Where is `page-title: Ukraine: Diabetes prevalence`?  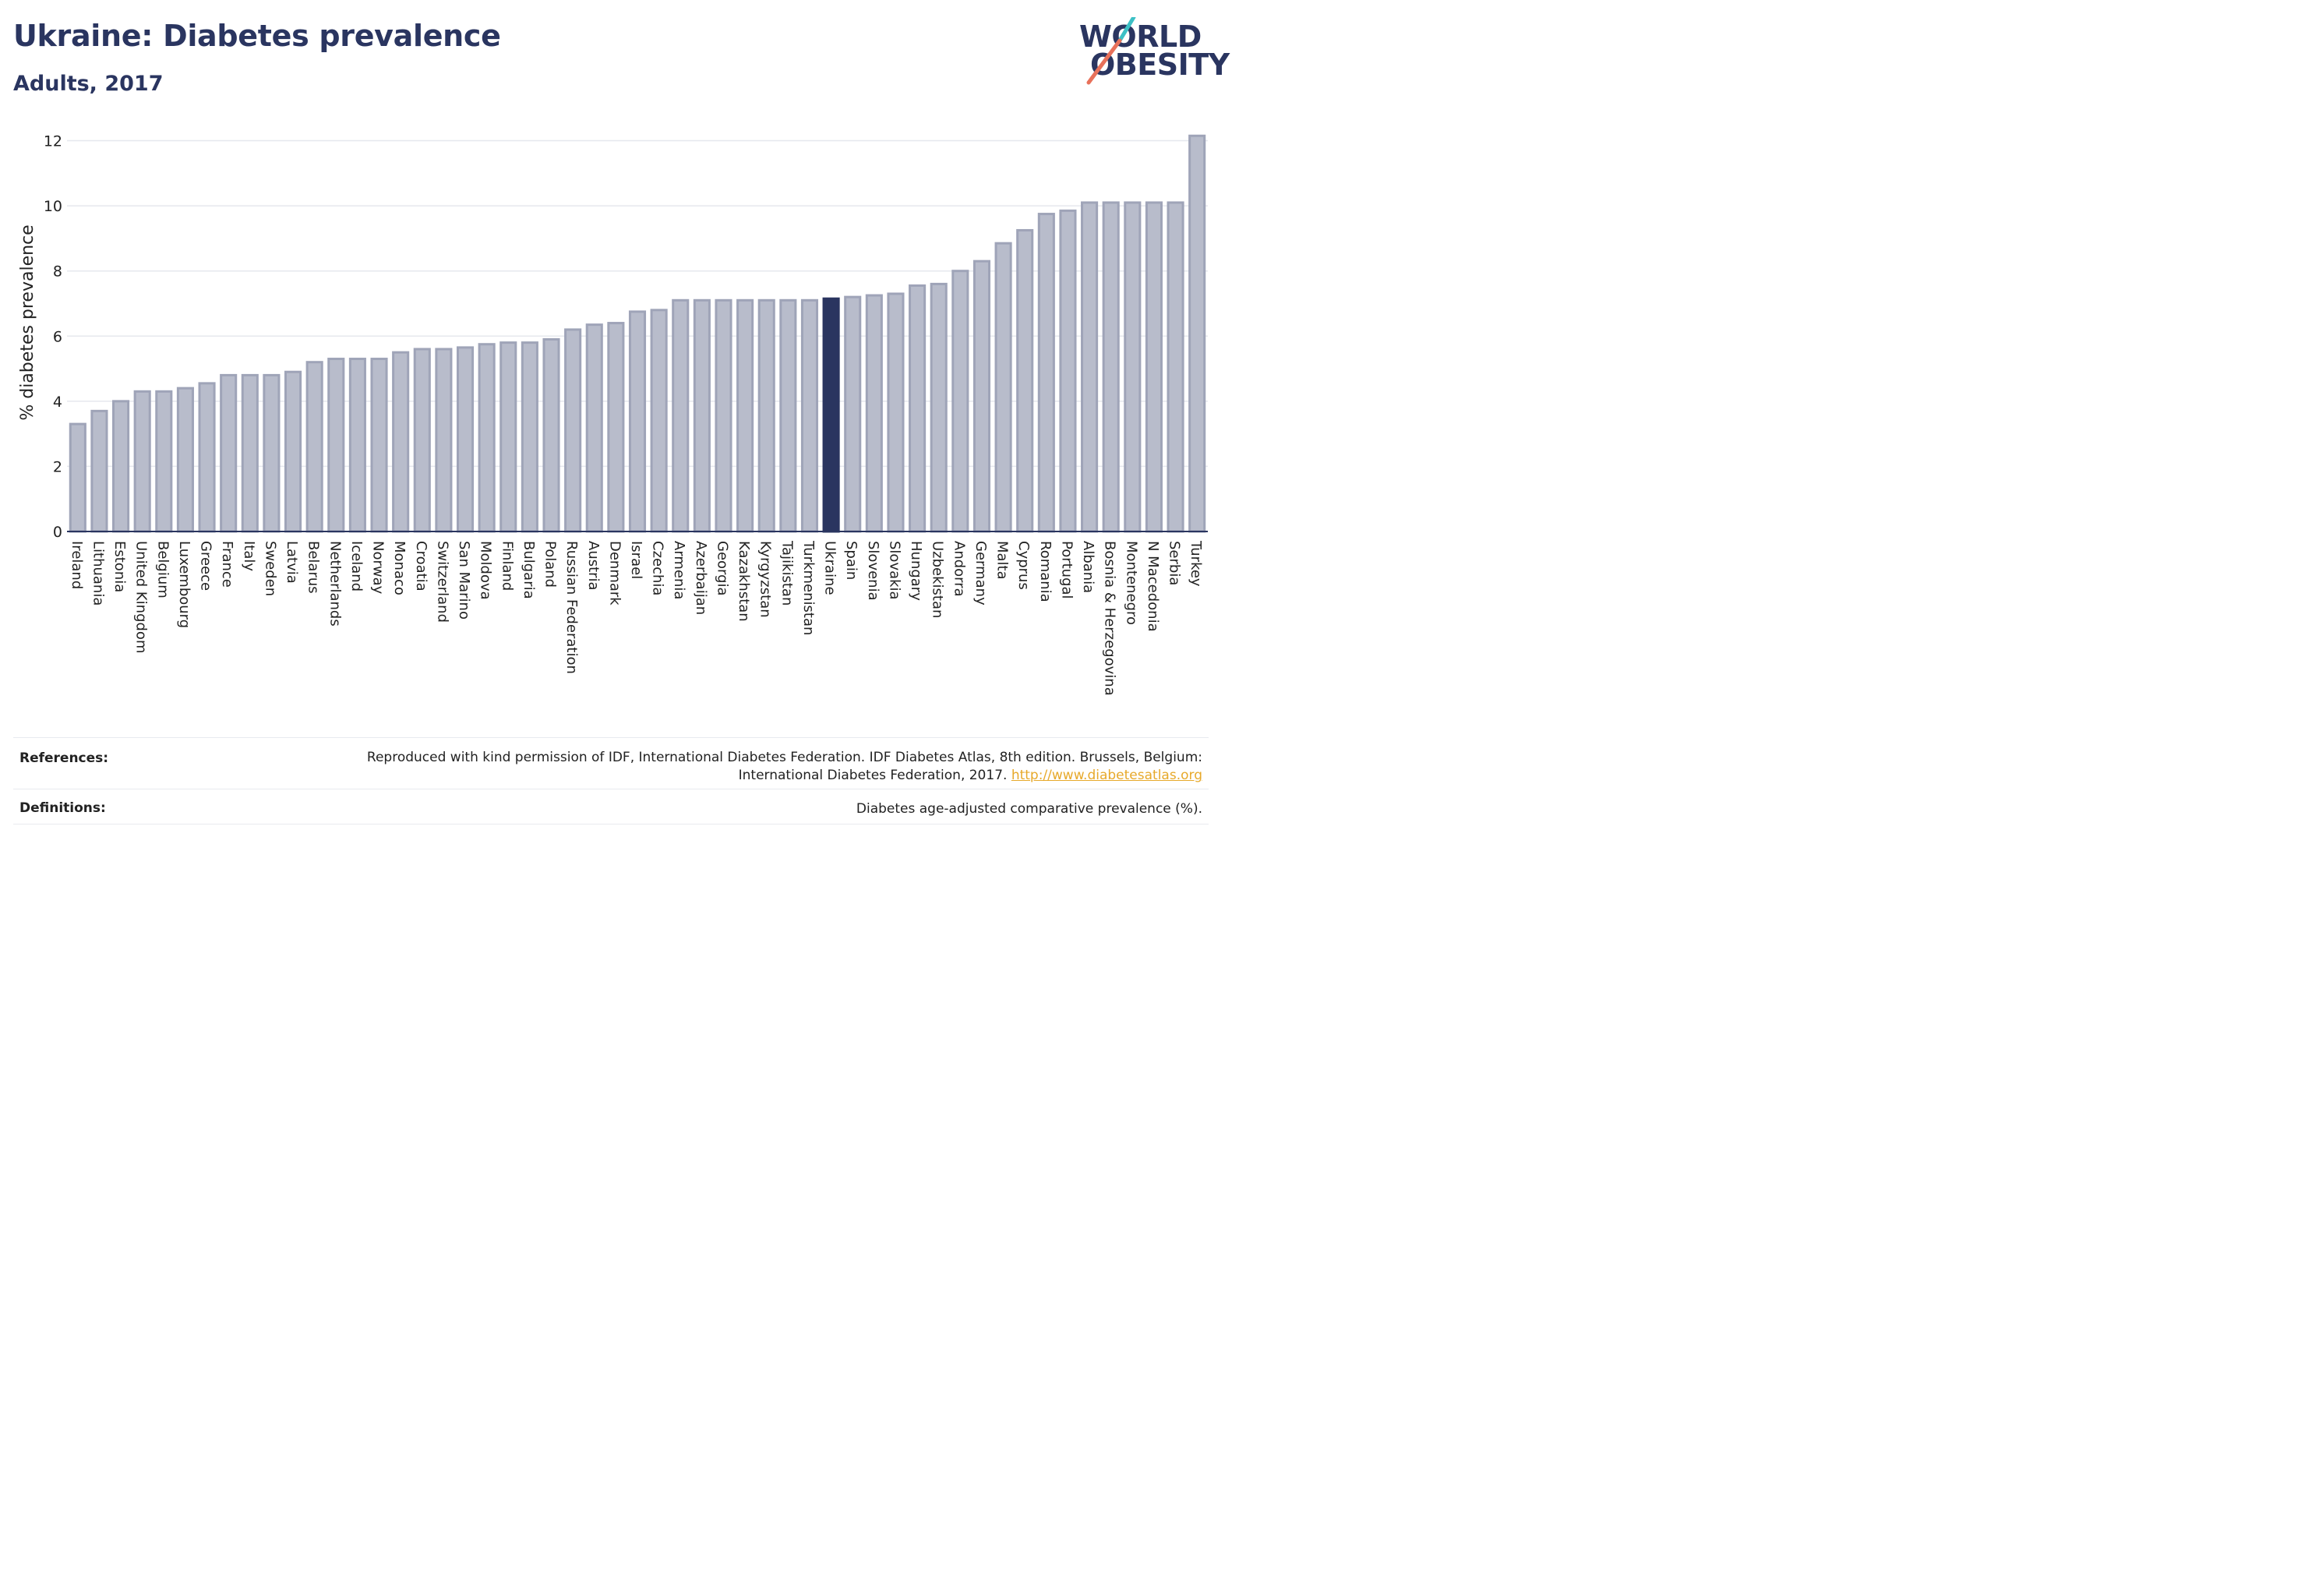 page-title: Ukraine: Diabetes prevalence is located at coordinates (257, 36).